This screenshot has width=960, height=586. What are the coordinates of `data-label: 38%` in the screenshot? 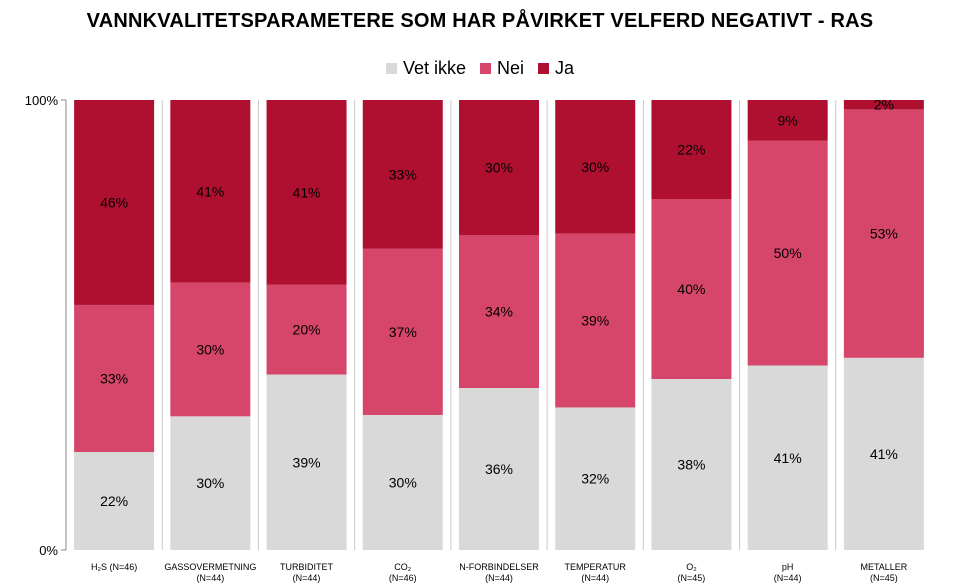 It's located at (691, 465).